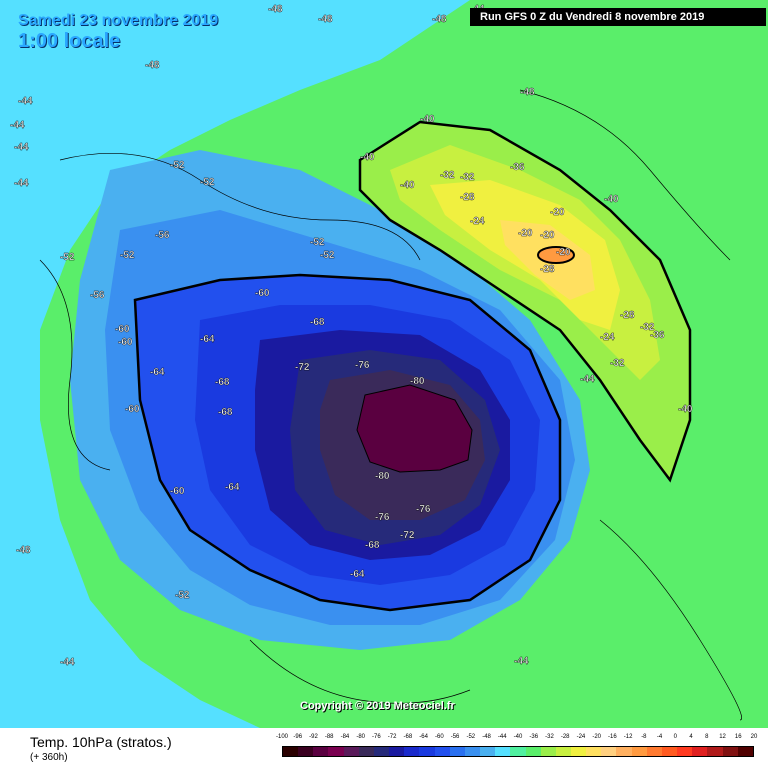 The image size is (768, 768). What do you see at coordinates (329, 737) in the screenshot?
I see `legend-tick-label: -88` at bounding box center [329, 737].